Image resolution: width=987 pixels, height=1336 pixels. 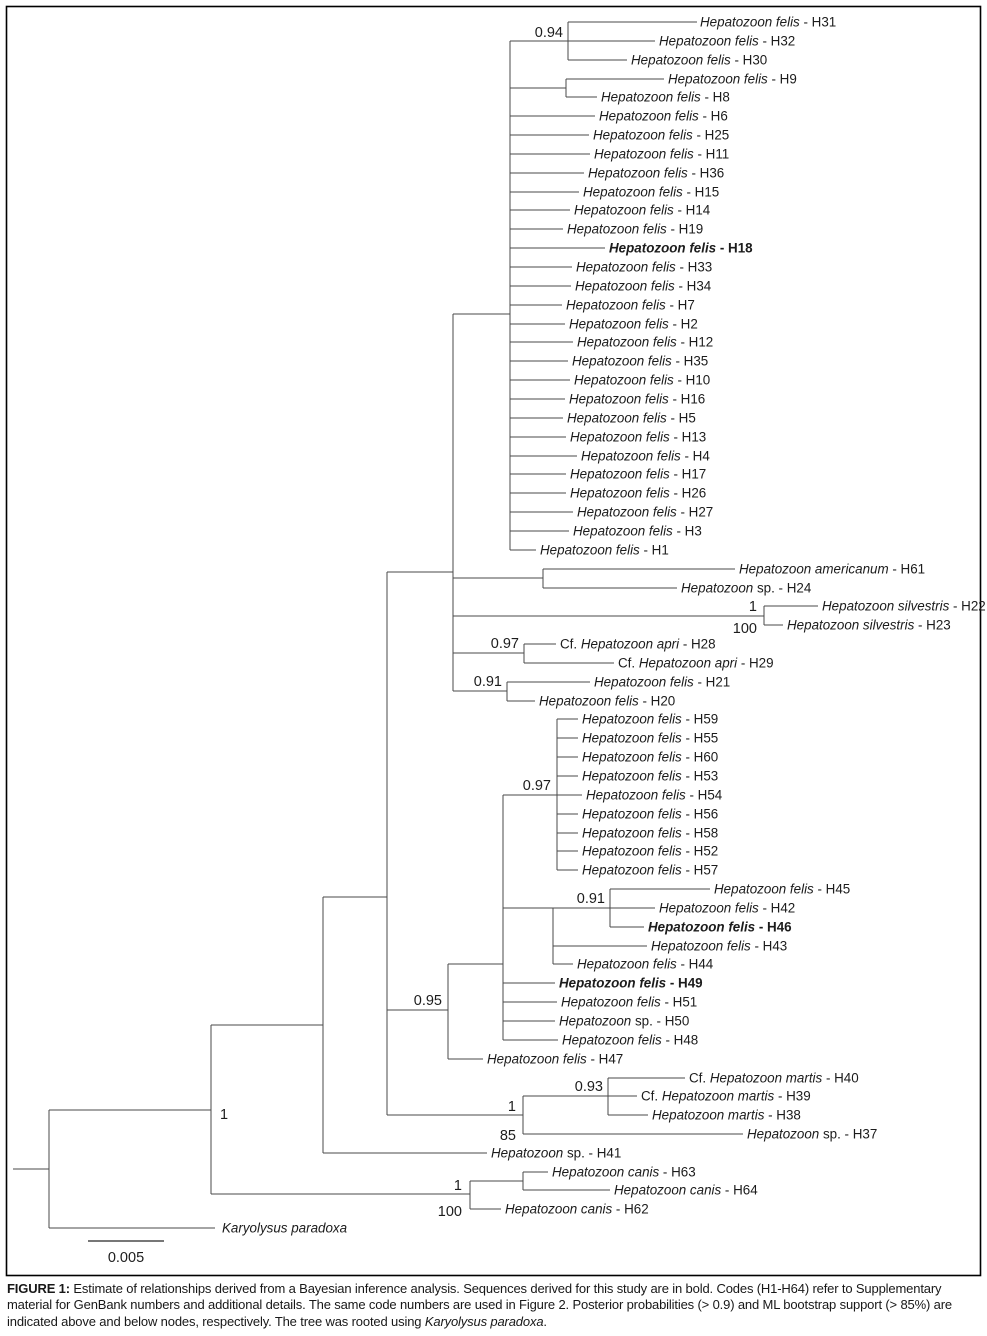 I want to click on taxon-label-H12: Hepatozoon felis - H12, so click(x=645, y=342).